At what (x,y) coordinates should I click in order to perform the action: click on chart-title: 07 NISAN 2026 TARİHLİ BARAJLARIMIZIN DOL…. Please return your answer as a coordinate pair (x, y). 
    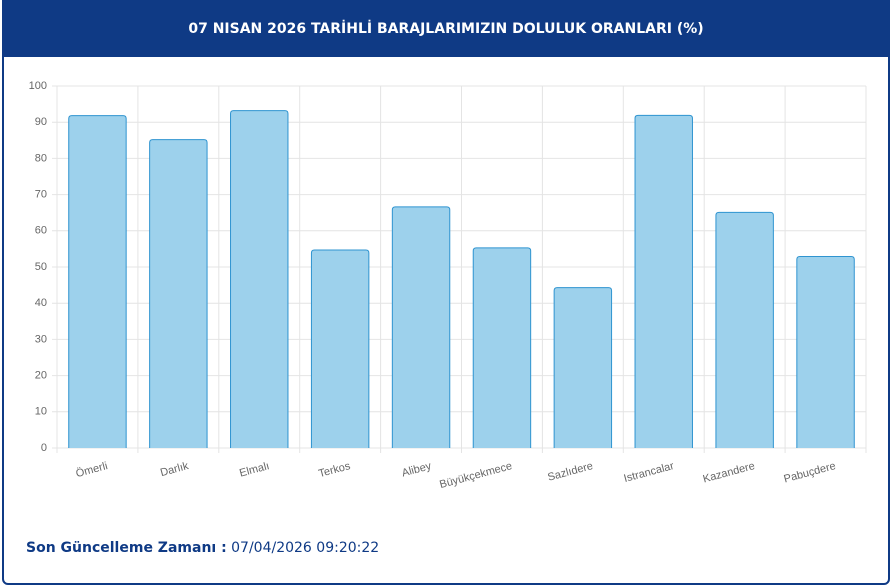
    Looking at the image, I should click on (446, 29).